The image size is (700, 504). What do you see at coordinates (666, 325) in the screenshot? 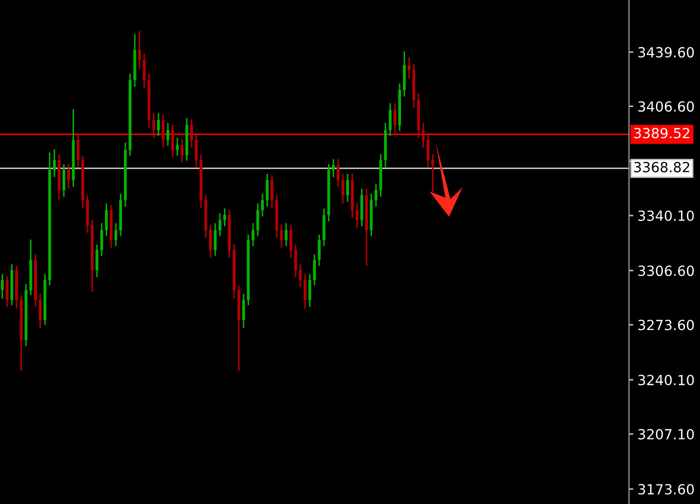
I see `y-tick-label: 3273.60` at bounding box center [666, 325].